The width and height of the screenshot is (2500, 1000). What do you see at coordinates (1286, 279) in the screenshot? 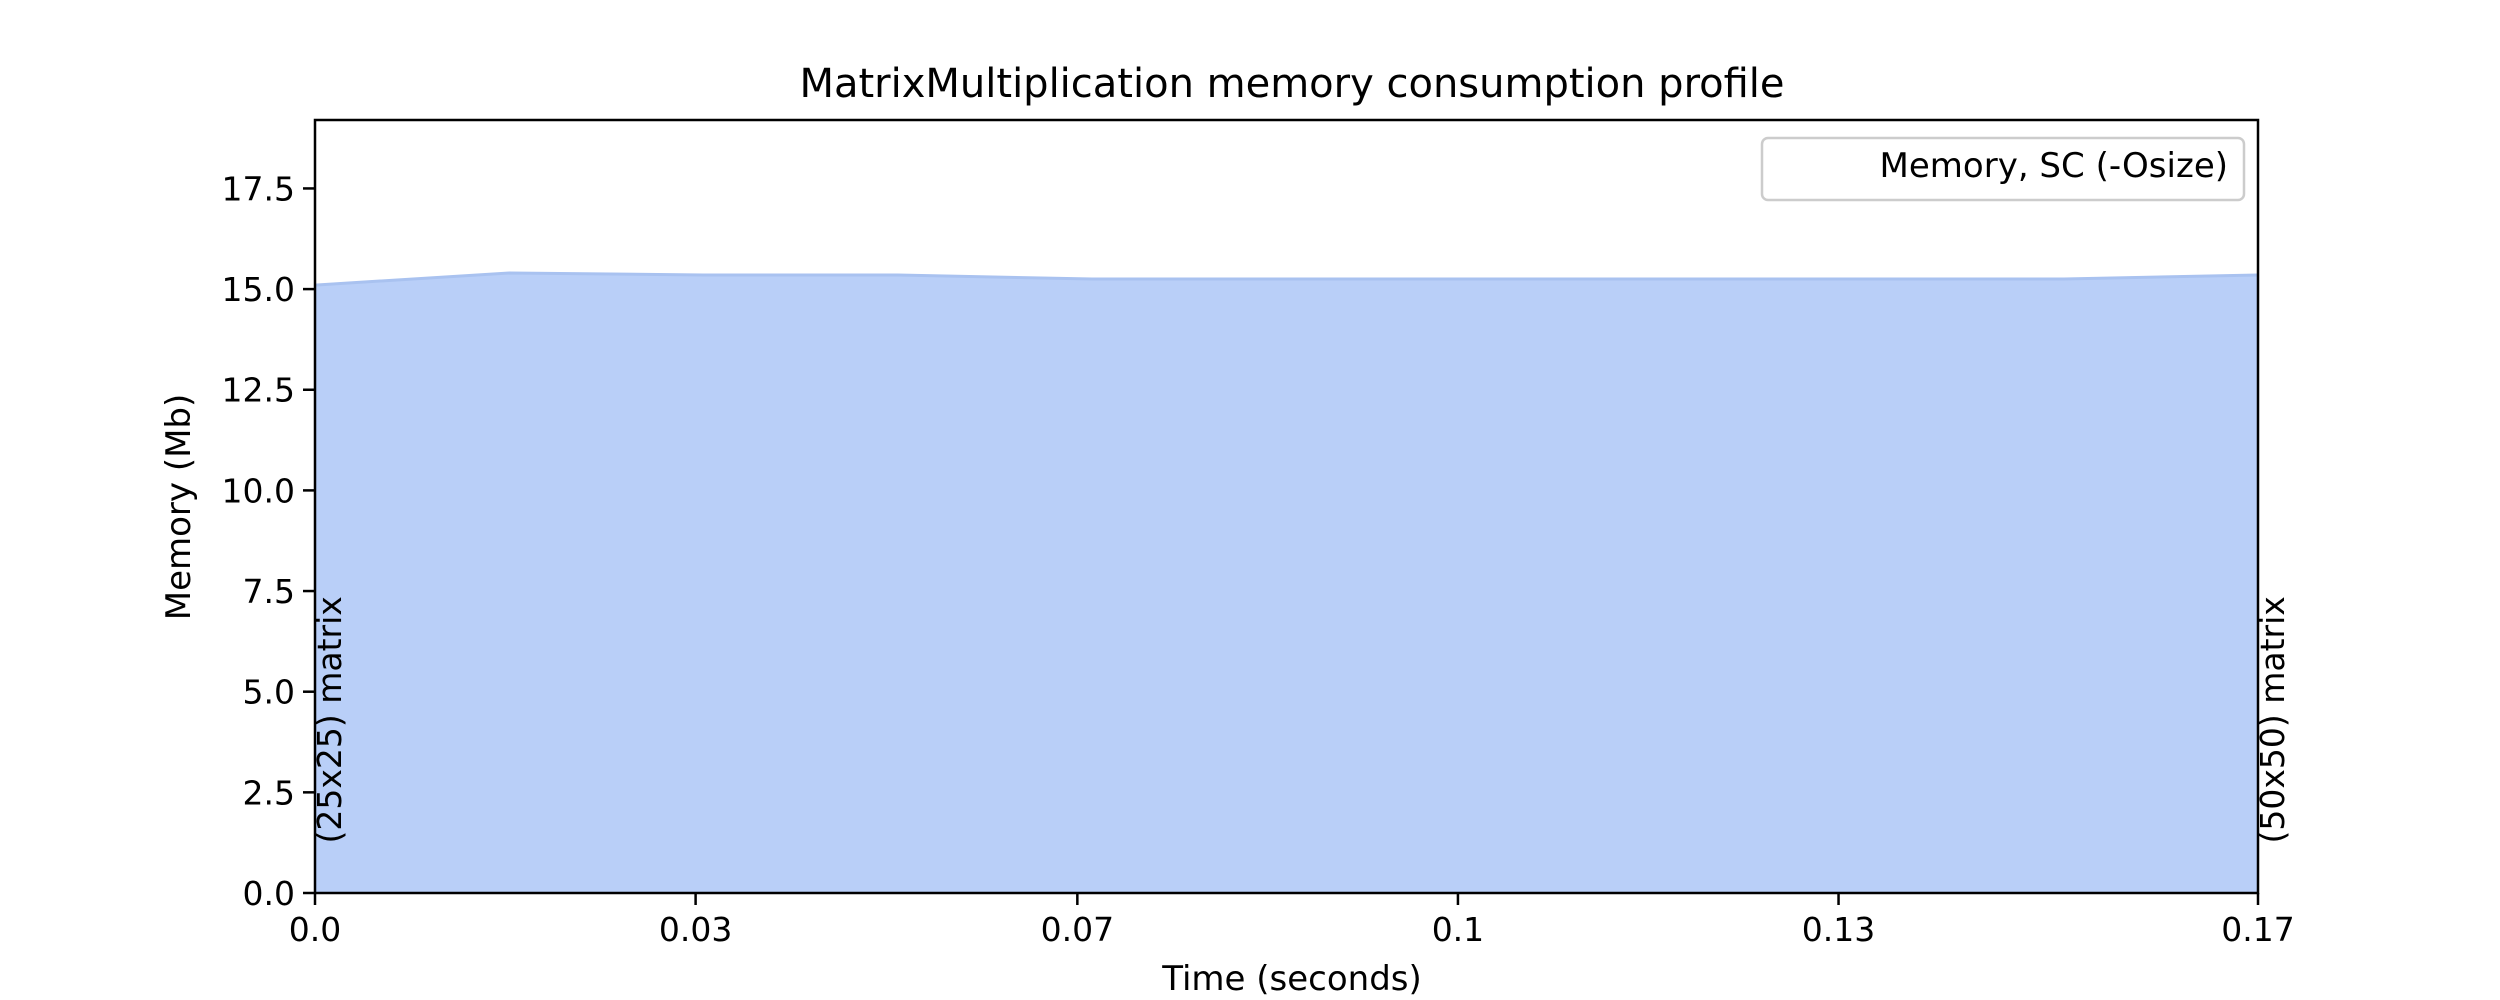
I see `memory-area-edge` at bounding box center [1286, 279].